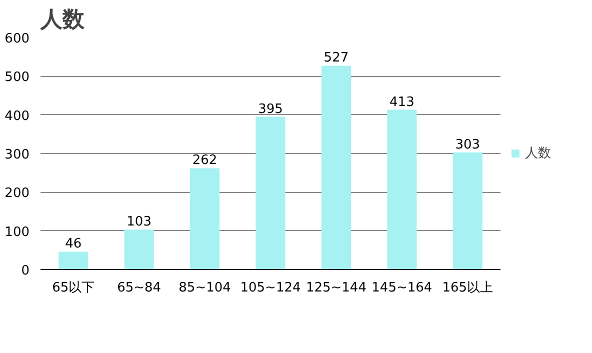 This screenshot has width=592, height=353. I want to click on x-tick-label: 65~84, so click(139, 288).